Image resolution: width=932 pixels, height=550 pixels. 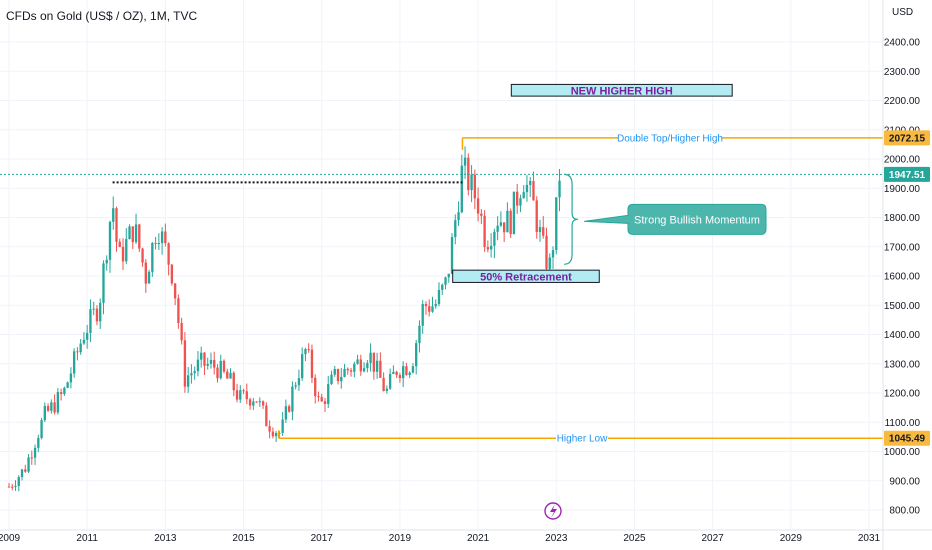 What do you see at coordinates (902, 277) in the screenshot?
I see `price-tick-label: 1600.00` at bounding box center [902, 277].